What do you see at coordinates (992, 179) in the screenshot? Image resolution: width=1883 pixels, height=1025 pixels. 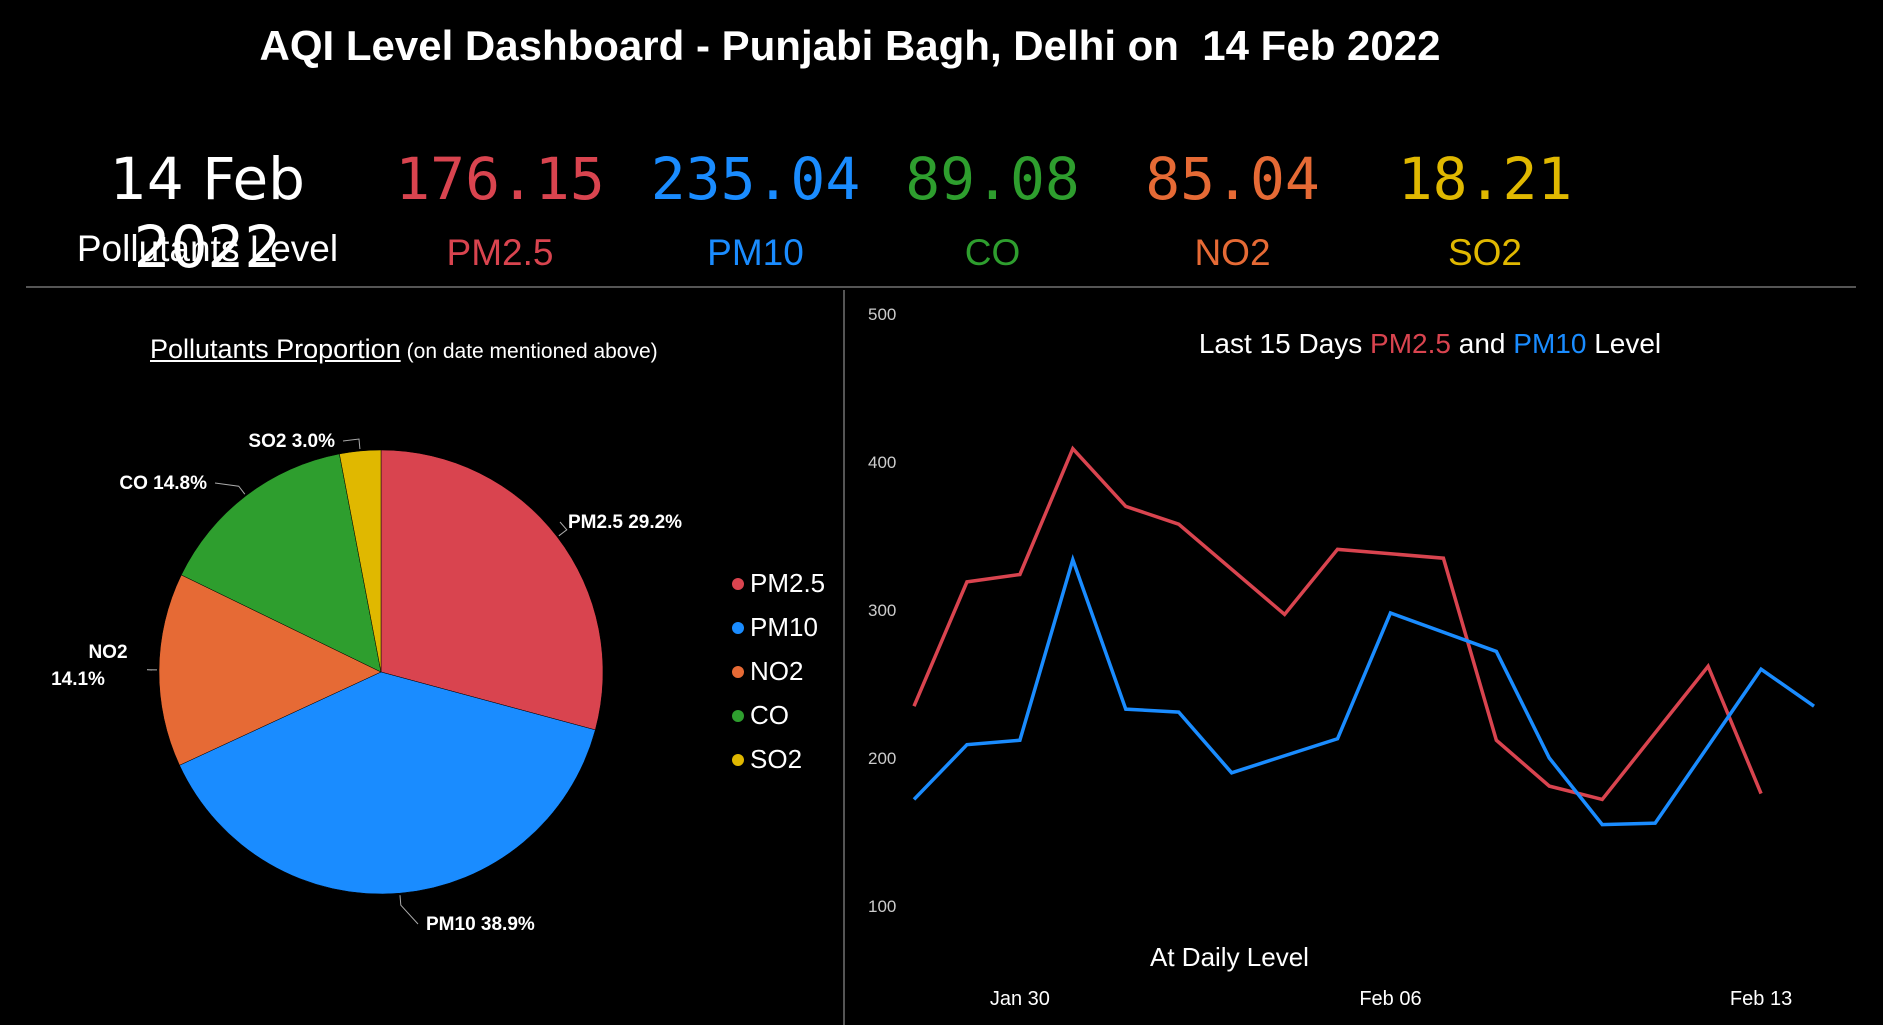 I see `kpi-co-value: 89.08` at bounding box center [992, 179].